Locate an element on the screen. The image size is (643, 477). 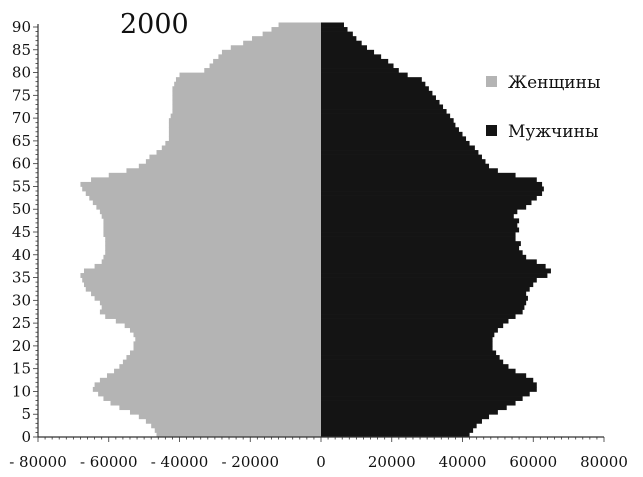
x-tick-label: - 20000 is located at coordinates (250, 462).